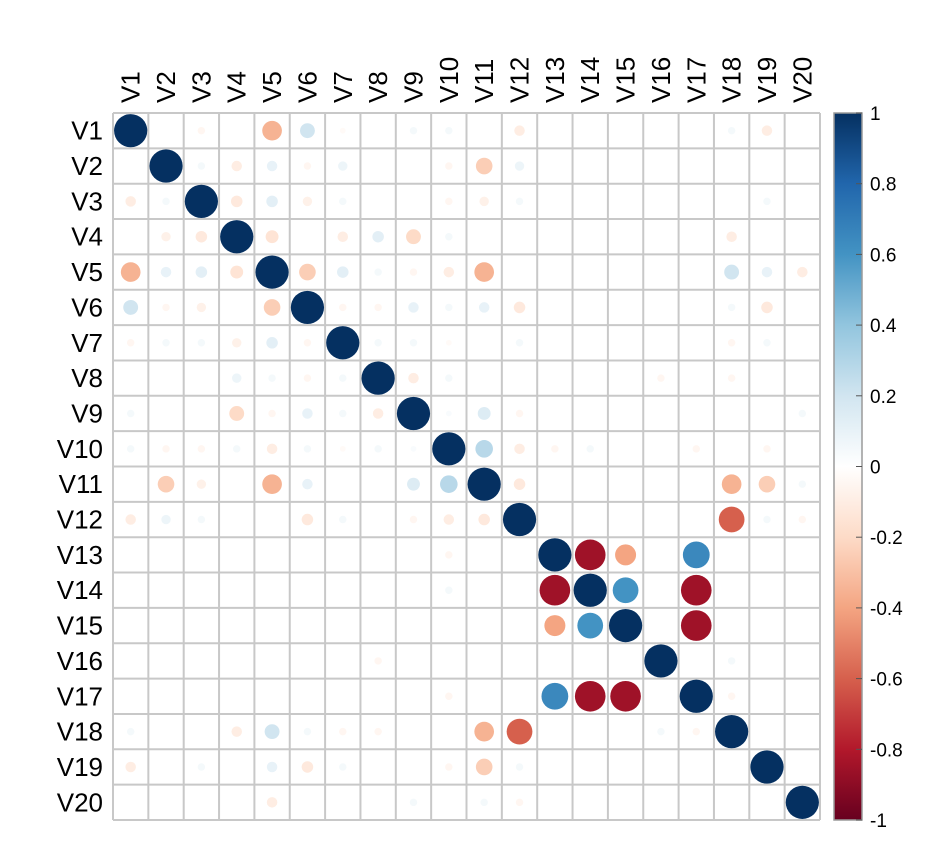 The image size is (934, 868). What do you see at coordinates (802, 413) in the screenshot?
I see `corr-circle-V9-V20` at bounding box center [802, 413].